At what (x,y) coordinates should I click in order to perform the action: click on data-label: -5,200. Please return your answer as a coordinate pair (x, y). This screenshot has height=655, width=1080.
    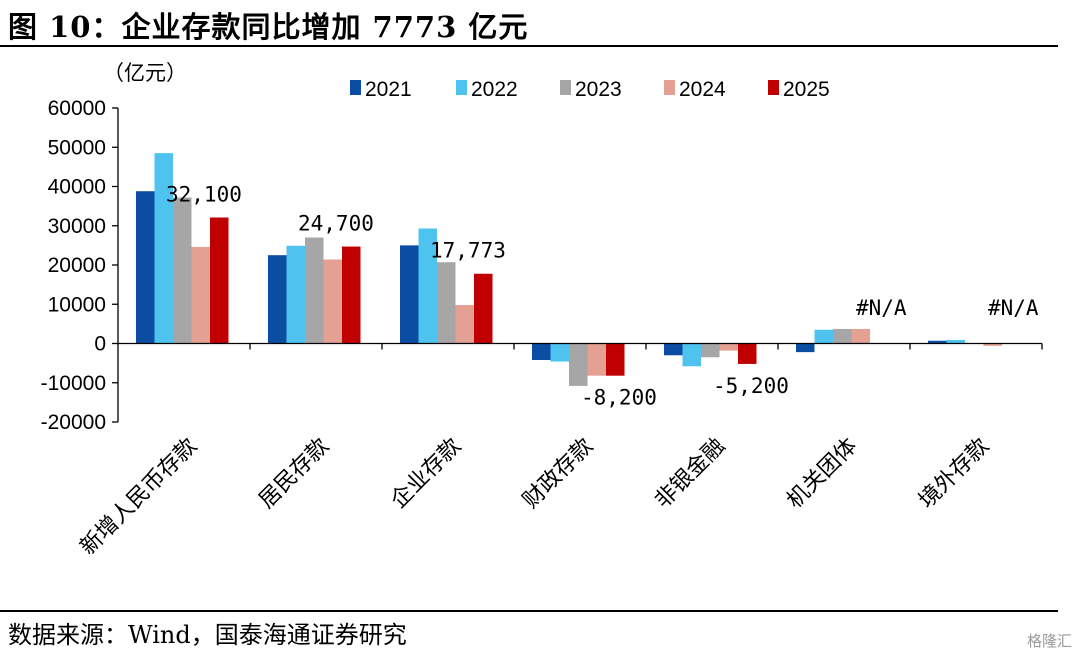
    Looking at the image, I should click on (751, 386).